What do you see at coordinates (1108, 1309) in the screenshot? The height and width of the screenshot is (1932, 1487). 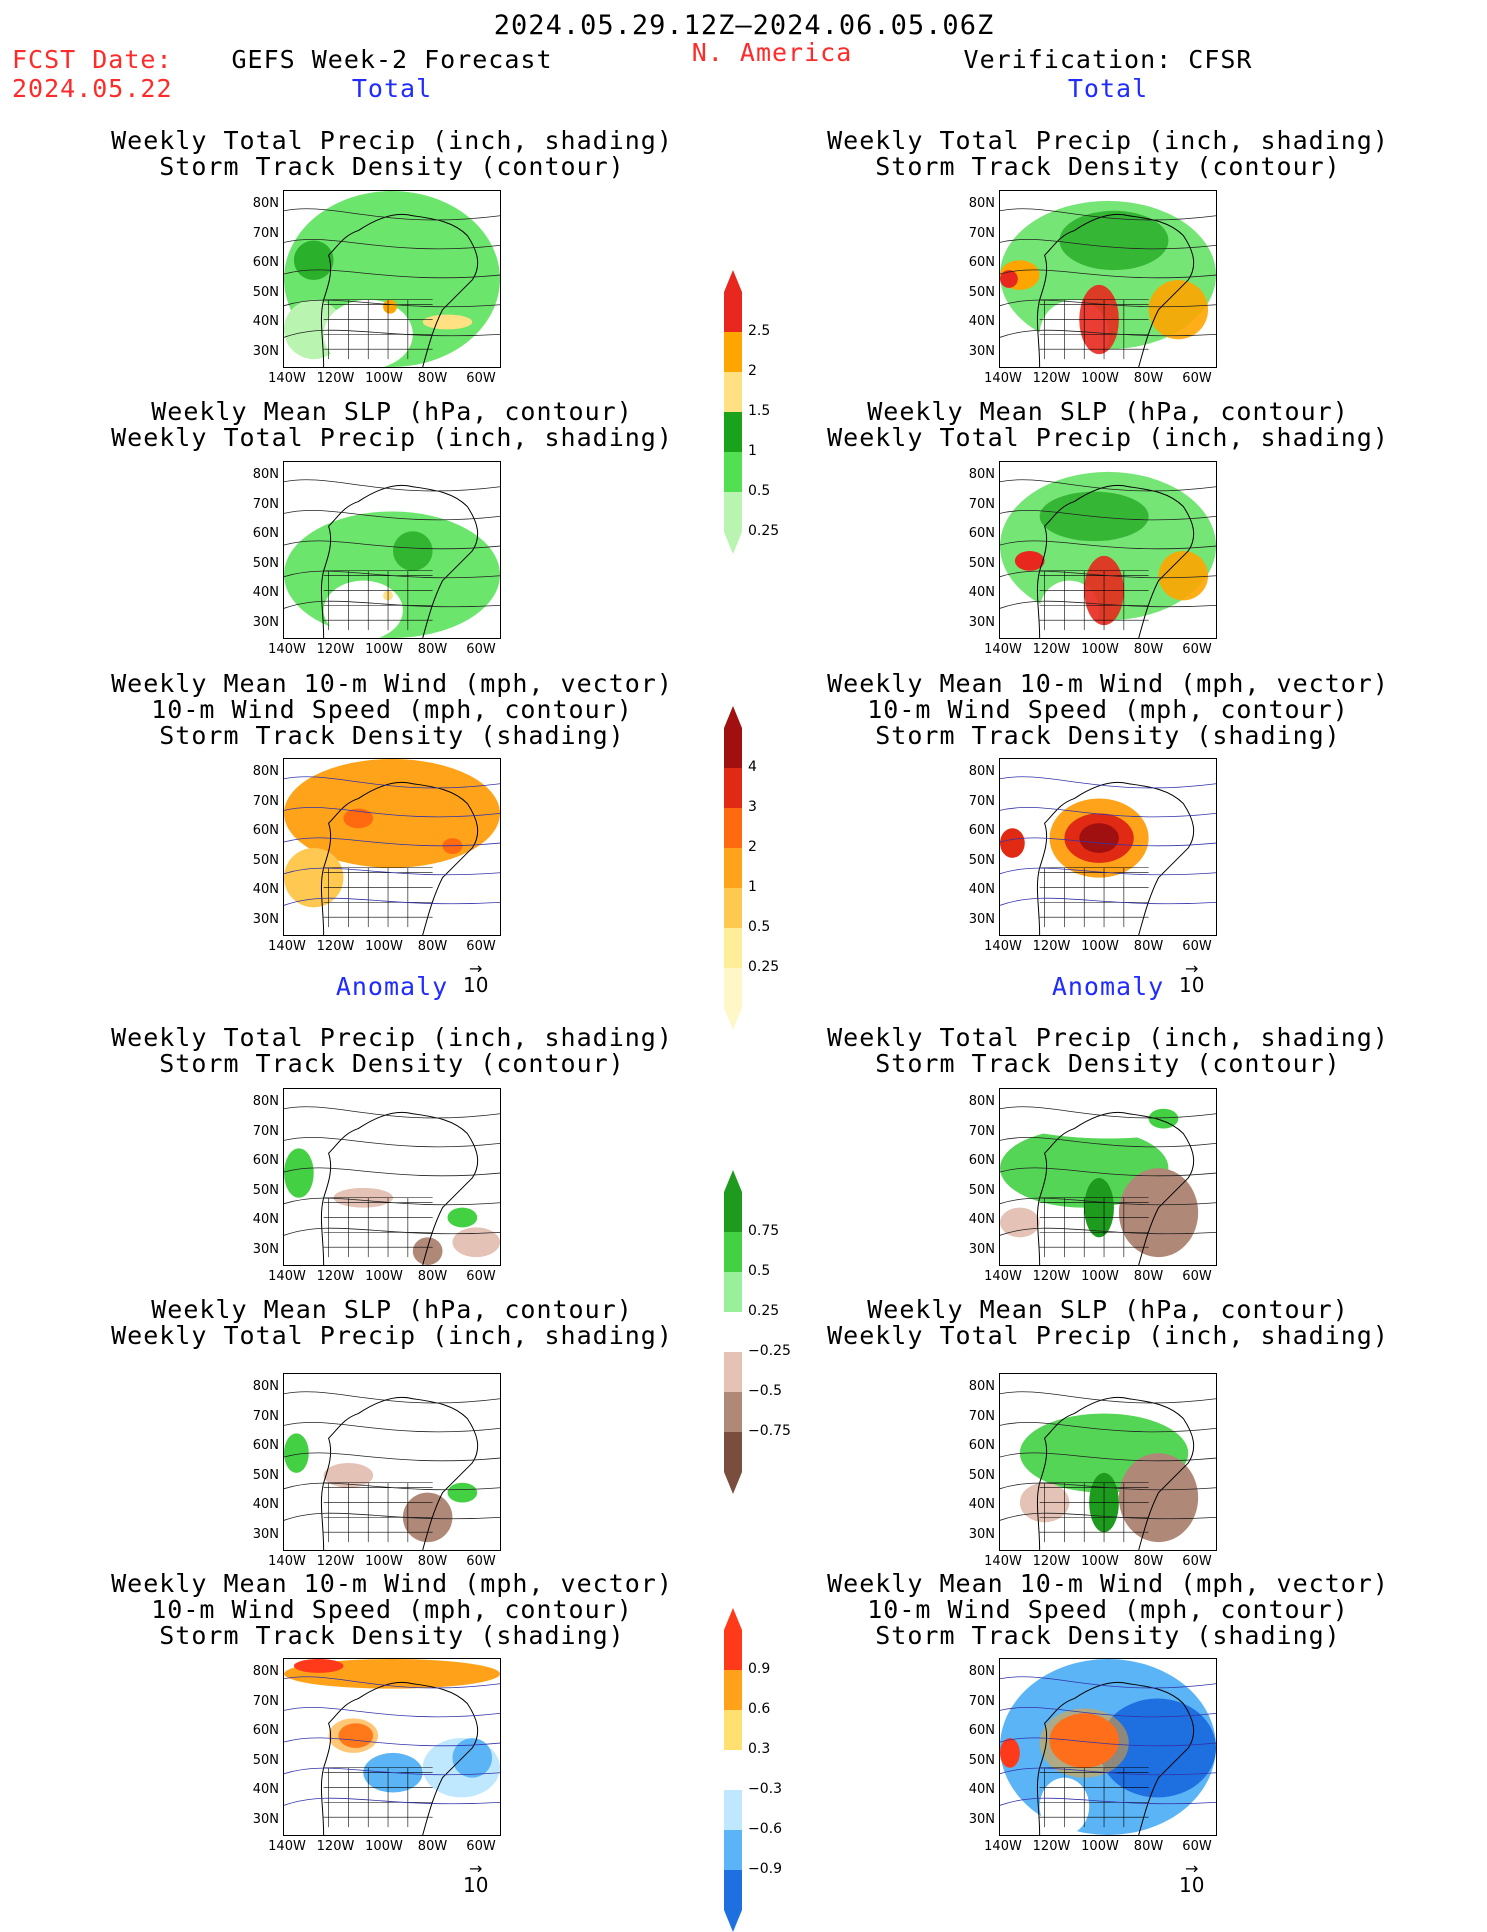 I see `panel-title-5-2-line-1: Weekly Mean SLP (hPa, contour)` at bounding box center [1108, 1309].